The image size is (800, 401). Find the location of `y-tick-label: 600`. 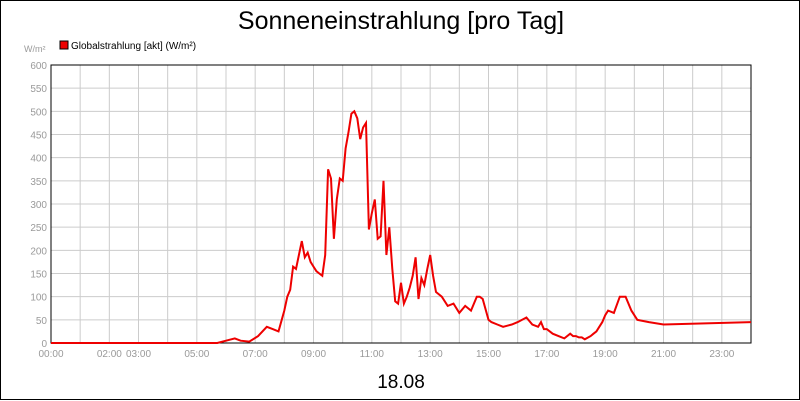

y-tick-label: 600 is located at coordinates (38, 66).